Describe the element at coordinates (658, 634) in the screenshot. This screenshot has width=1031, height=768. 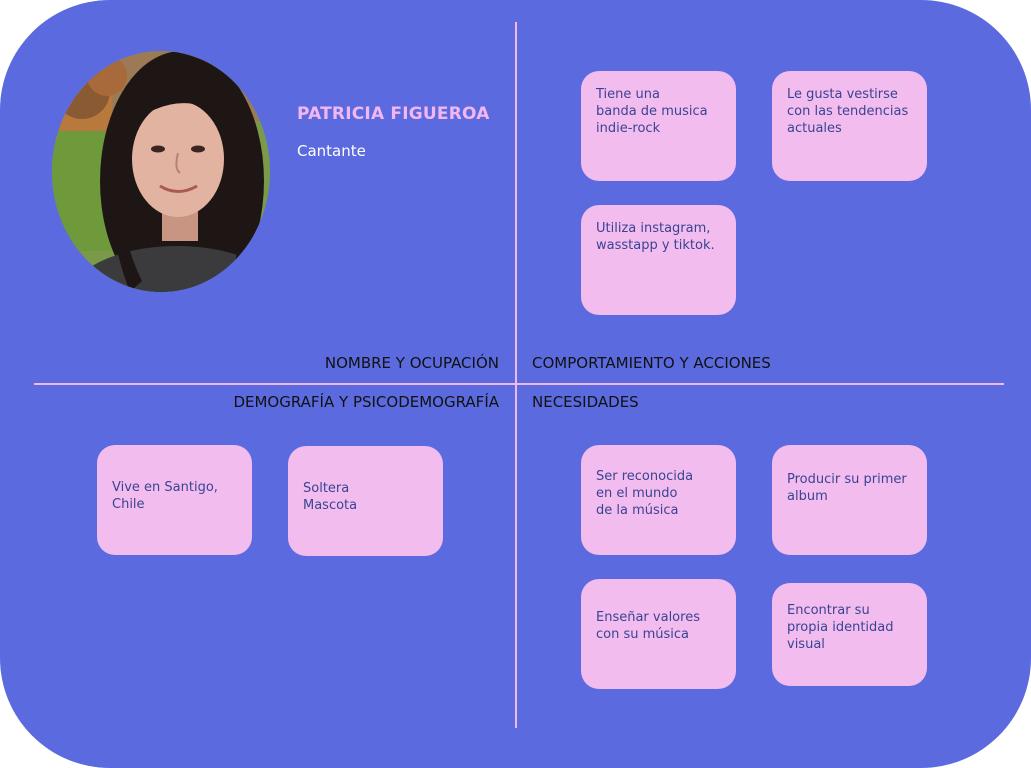
I see `need-card: Enseñar valores con su música` at that location.